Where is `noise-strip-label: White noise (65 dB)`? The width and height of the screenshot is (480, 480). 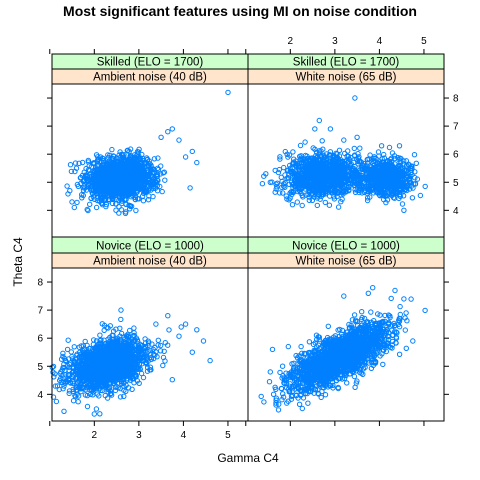
noise-strip-label: White noise (65 dB) is located at coordinates (346, 262).